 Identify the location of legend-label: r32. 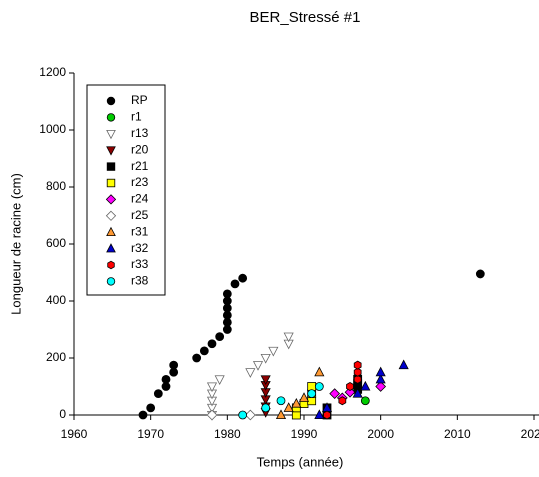
(140, 248).